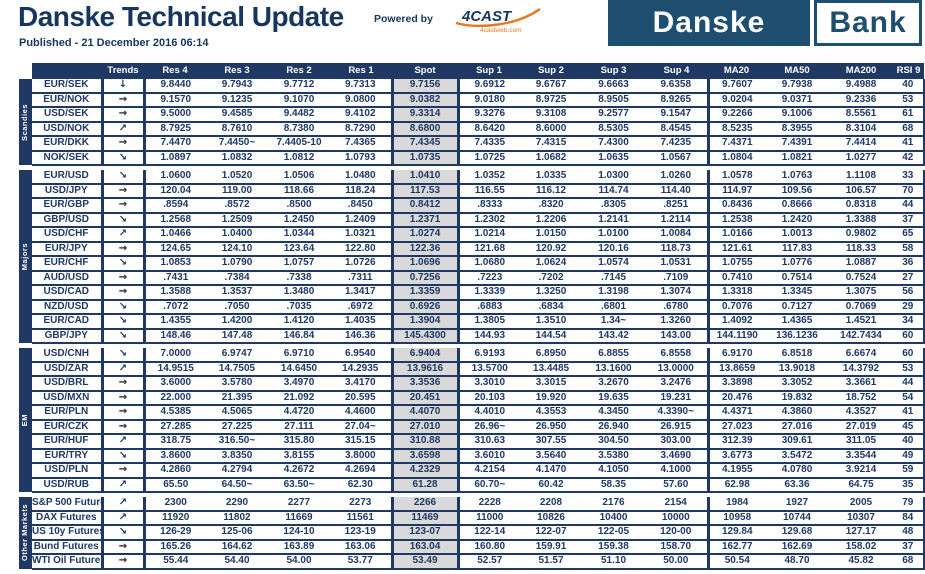 Image resolution: width=925 pixels, height=574 pixels. What do you see at coordinates (237, 533) in the screenshot?
I see `value-cell: 125-06` at bounding box center [237, 533].